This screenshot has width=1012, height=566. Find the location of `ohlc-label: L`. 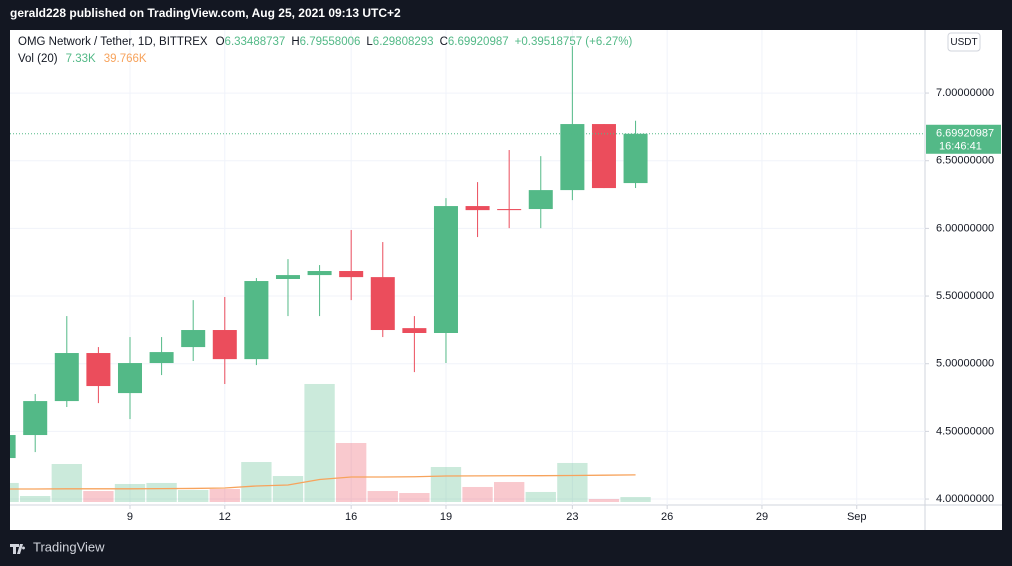

ohlc-label: L is located at coordinates (369, 42).